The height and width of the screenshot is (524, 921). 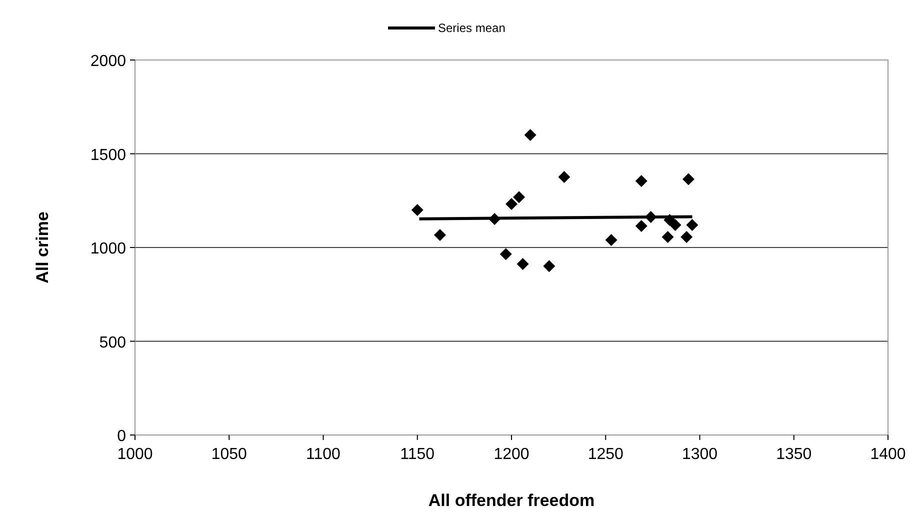 What do you see at coordinates (42, 248) in the screenshot?
I see `y-axis-title: All crime` at bounding box center [42, 248].